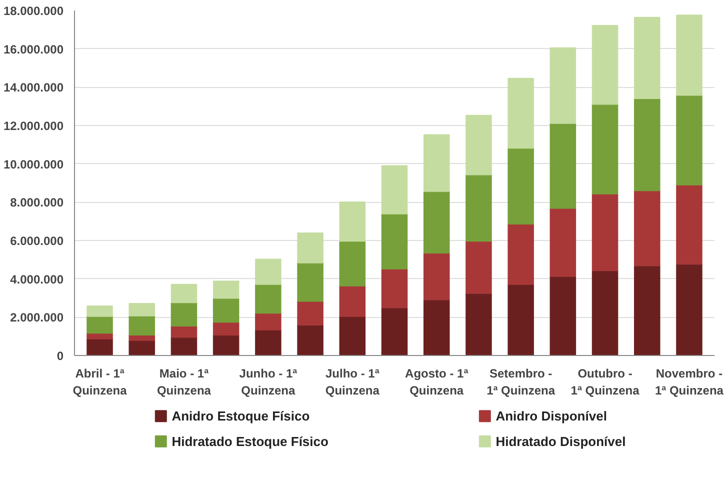 The width and height of the screenshot is (728, 493). I want to click on legend-label: Hidratado Estoque Físico, so click(250, 441).